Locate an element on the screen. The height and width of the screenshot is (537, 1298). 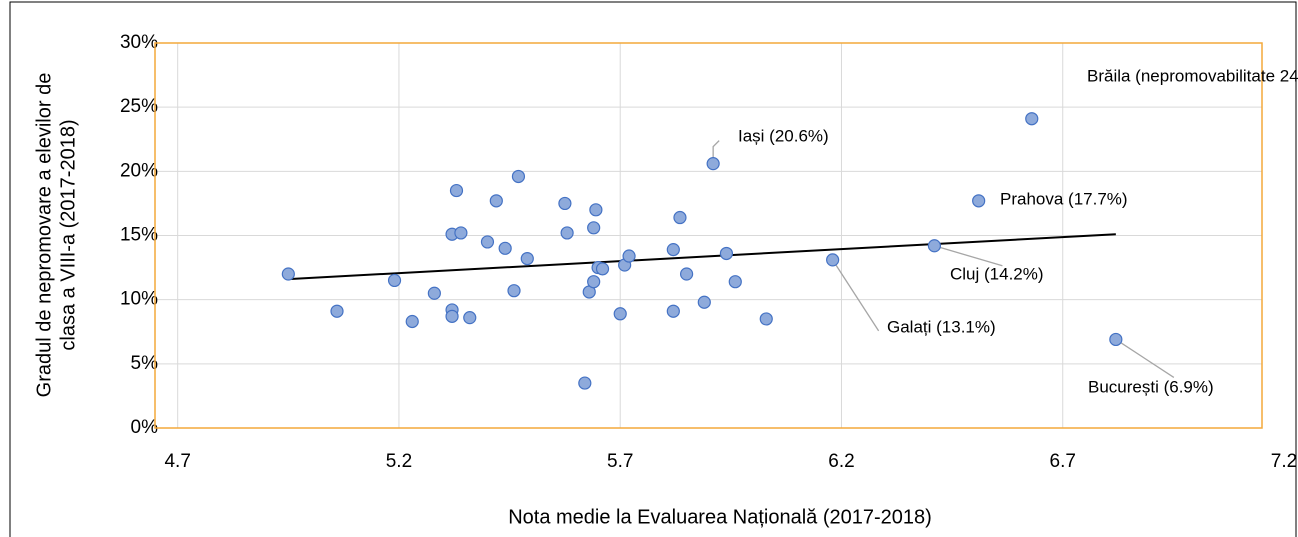
y-axis-title: Gradul de nepromovare a elevilor de is located at coordinates (44, 235).